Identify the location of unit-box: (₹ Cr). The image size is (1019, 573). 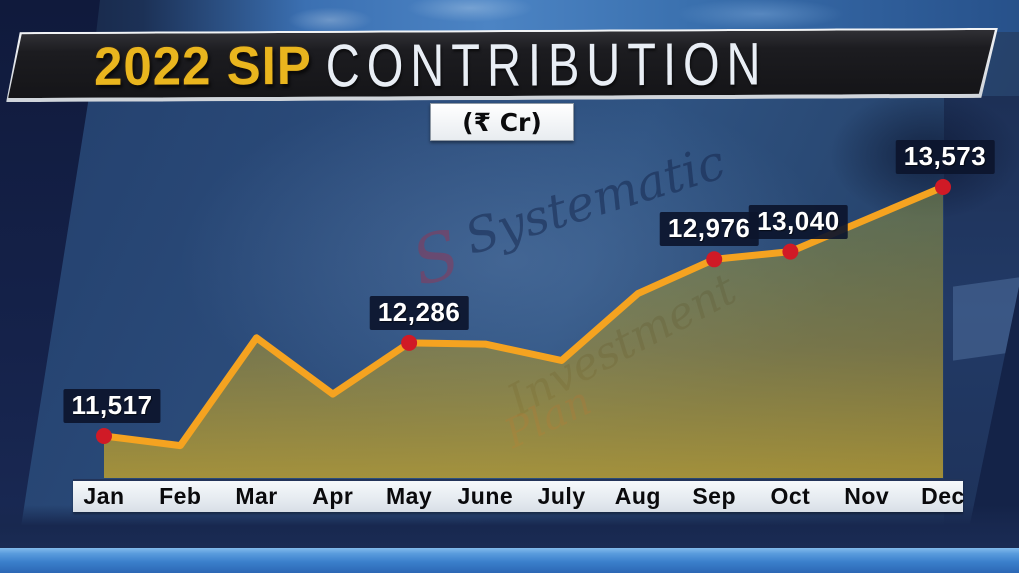
(502, 122).